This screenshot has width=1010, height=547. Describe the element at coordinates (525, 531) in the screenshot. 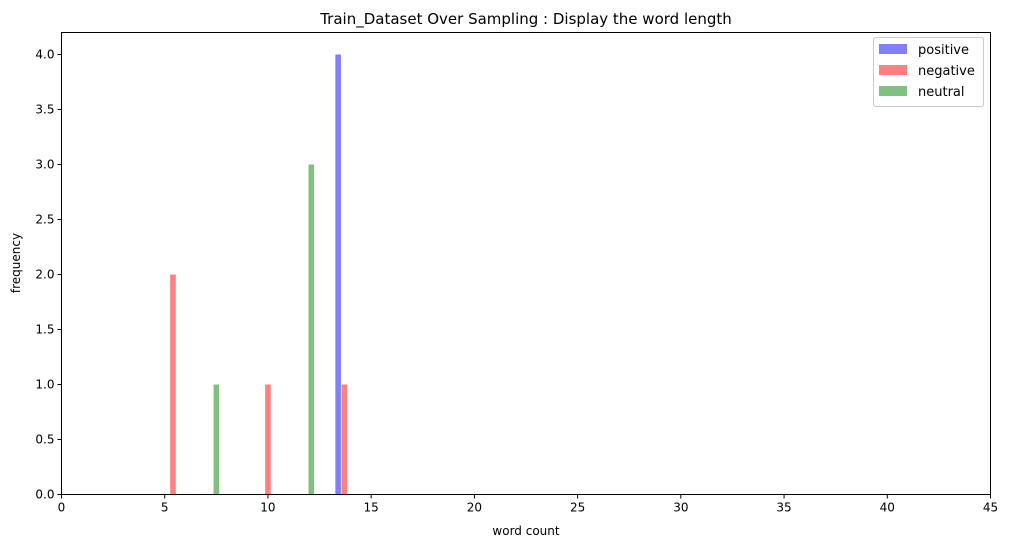

I see `x-axis-label: word count` at that location.